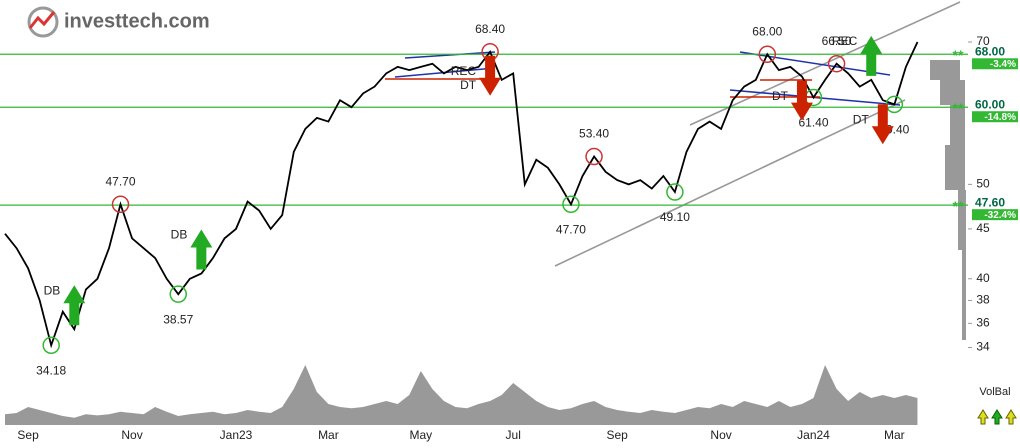 The height and width of the screenshot is (448, 1020). I want to click on point-label: 68.40, so click(490, 29).